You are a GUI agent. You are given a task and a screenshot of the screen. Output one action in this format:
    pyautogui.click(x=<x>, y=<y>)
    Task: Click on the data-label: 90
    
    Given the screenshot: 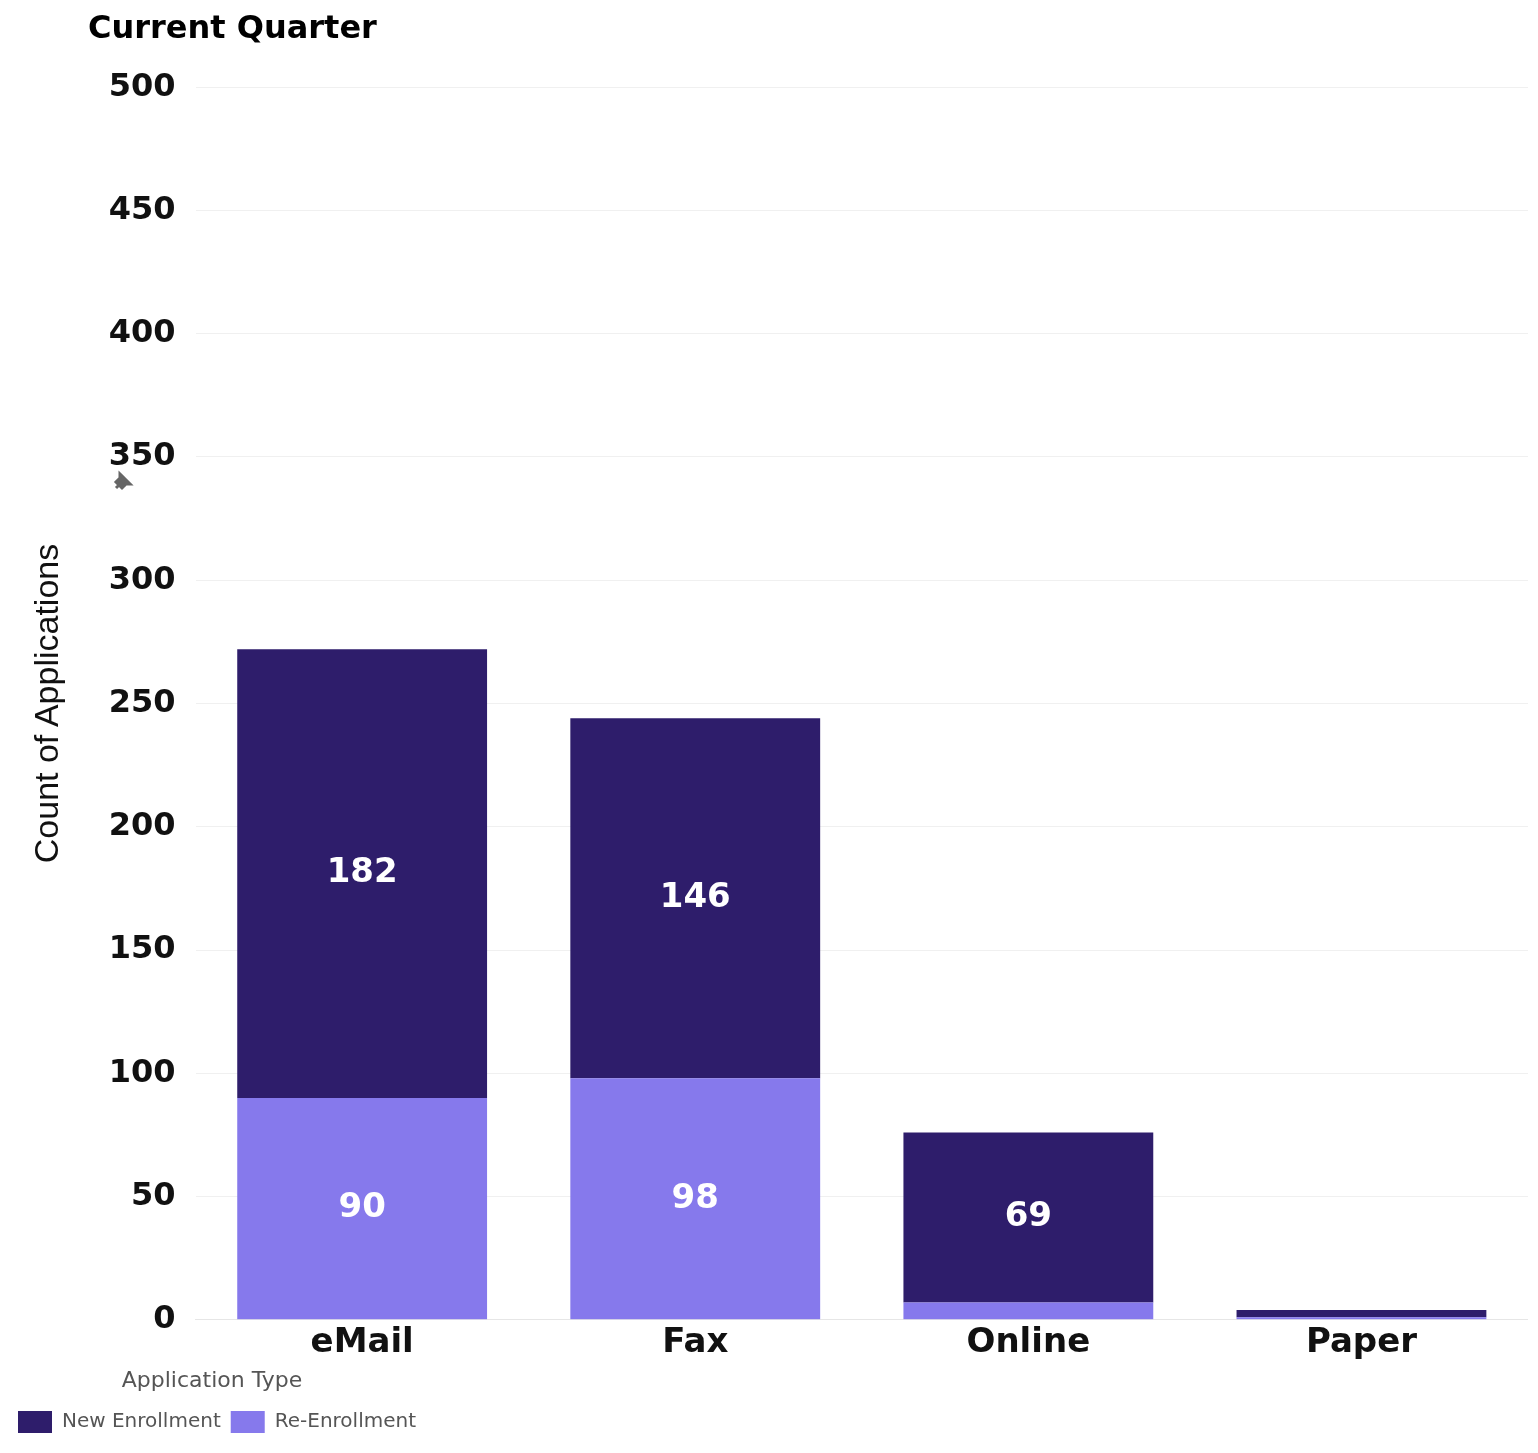 What is the action you would take?
    pyautogui.click(x=362, y=1205)
    